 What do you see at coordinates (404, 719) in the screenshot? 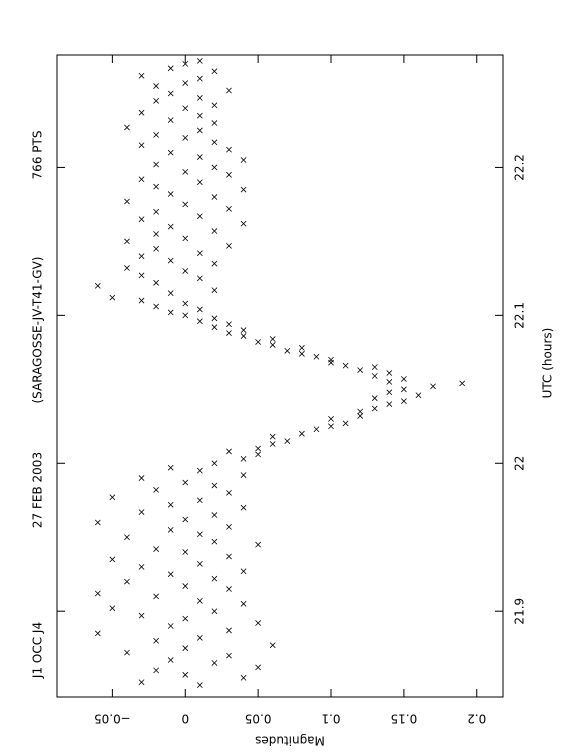
I see `y-tick-label: 0.15` at bounding box center [404, 719].